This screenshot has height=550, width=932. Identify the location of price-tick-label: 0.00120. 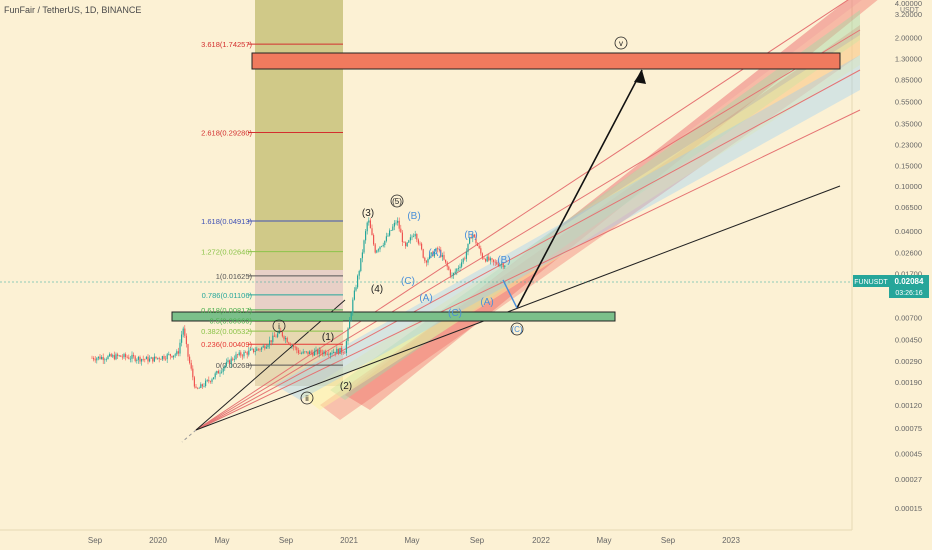
(908, 405).